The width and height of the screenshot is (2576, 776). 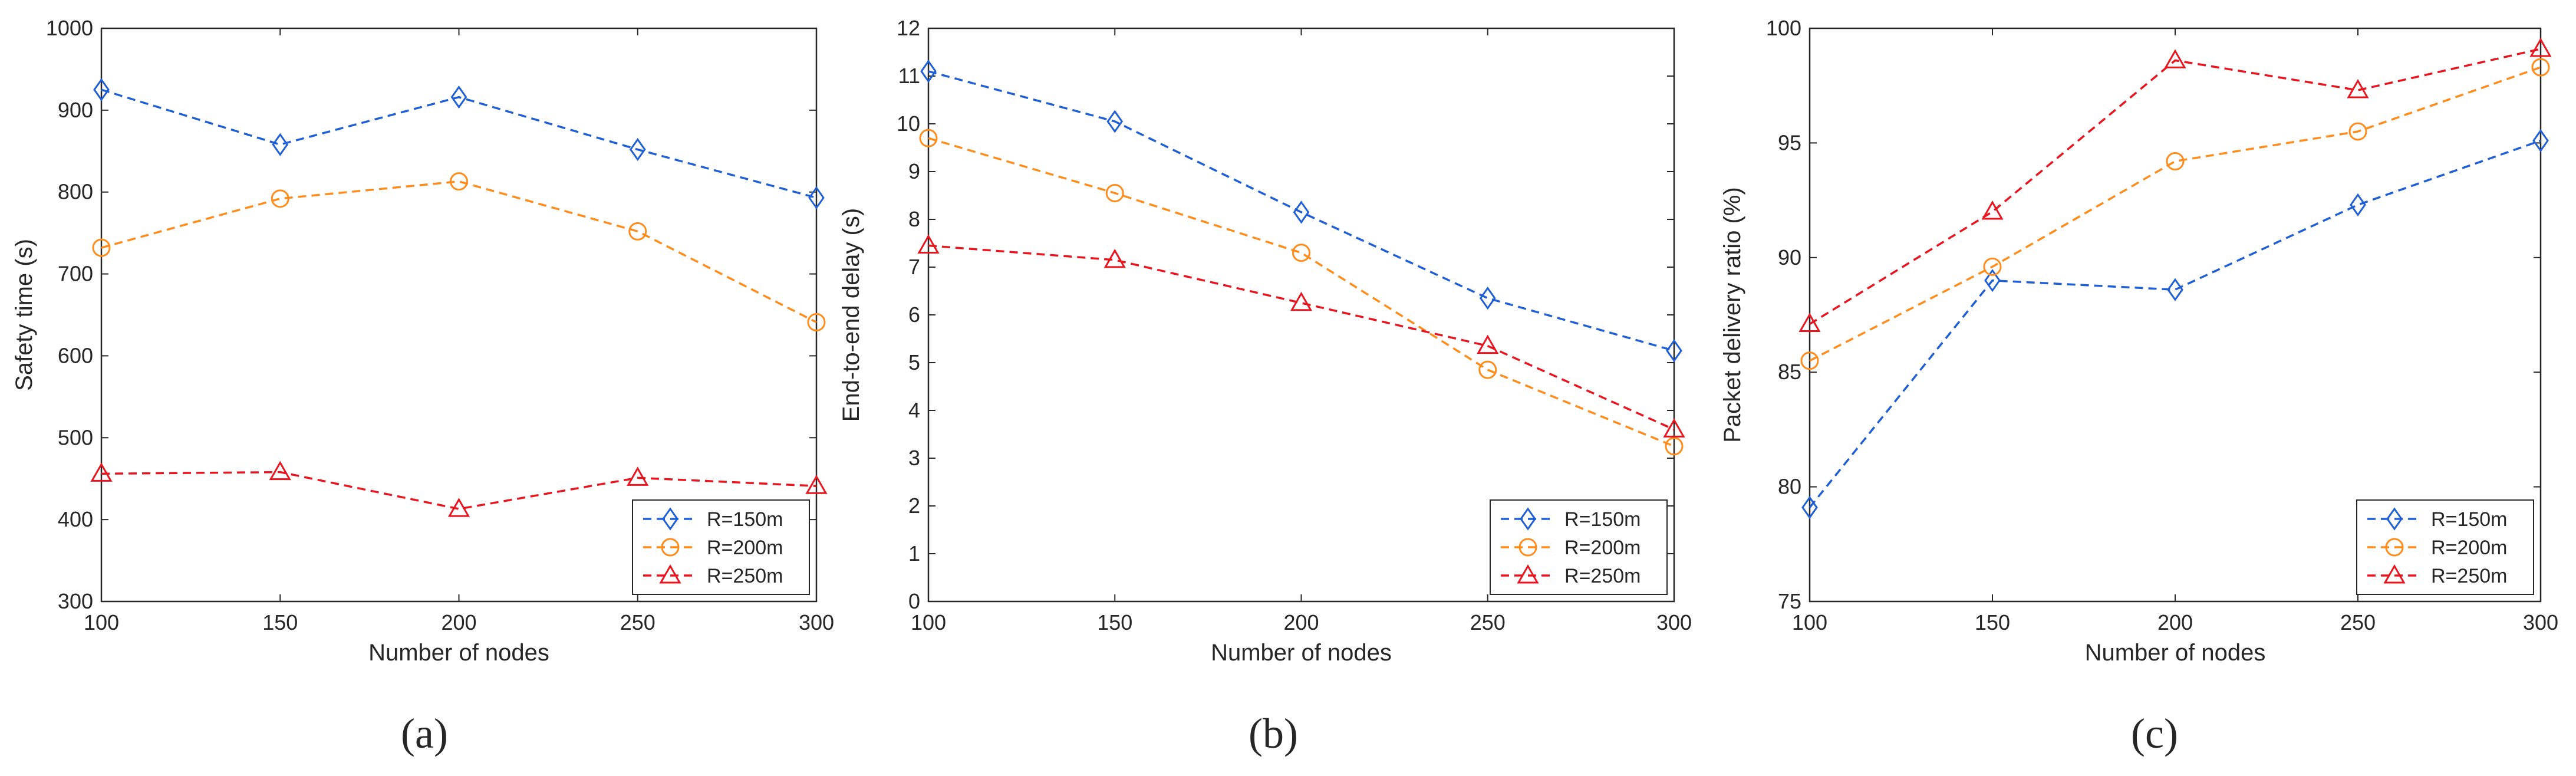 What do you see at coordinates (75, 274) in the screenshot?
I see `y-tick-label: 700` at bounding box center [75, 274].